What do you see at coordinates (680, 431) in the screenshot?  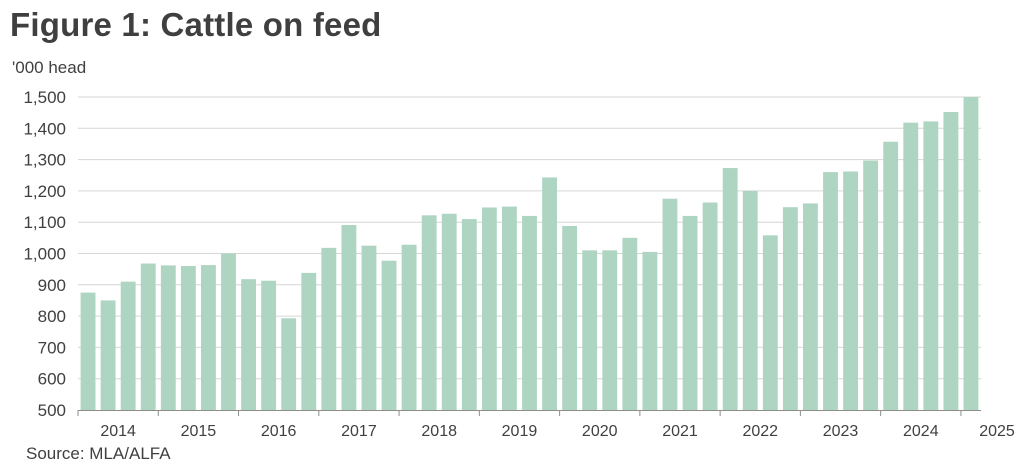 I see `x-tick-label: 2021` at bounding box center [680, 431].